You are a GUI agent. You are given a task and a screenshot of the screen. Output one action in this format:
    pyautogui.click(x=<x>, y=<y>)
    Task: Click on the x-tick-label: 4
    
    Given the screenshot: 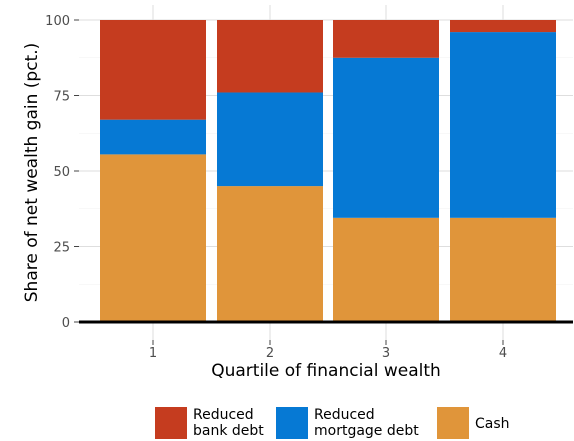 What is the action you would take?
    pyautogui.click(x=503, y=353)
    